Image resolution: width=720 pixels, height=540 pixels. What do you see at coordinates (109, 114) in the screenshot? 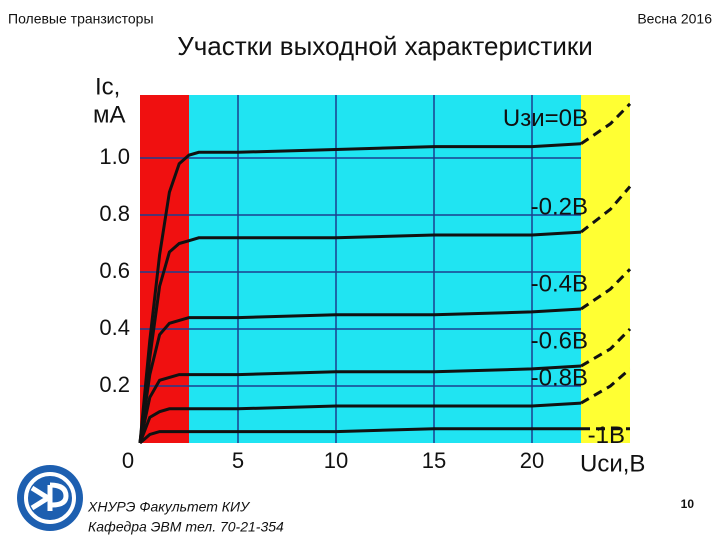
I see `y-axis-label: мА` at bounding box center [109, 114].